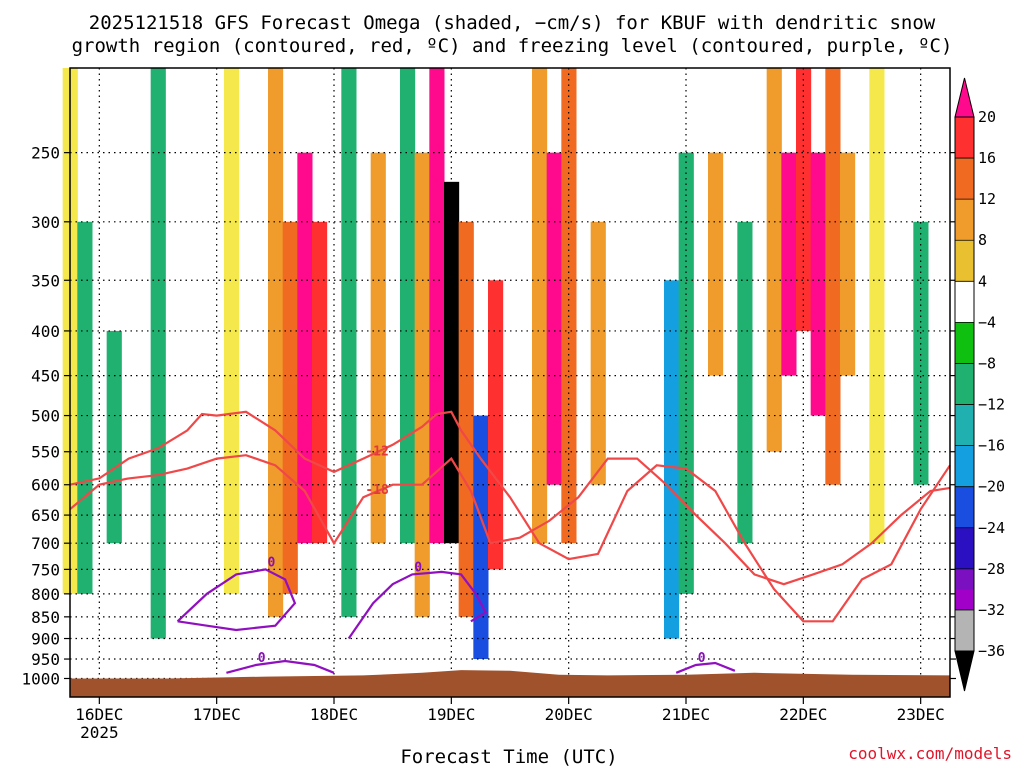 The height and width of the screenshot is (768, 1024). I want to click on y-tick-label: 700, so click(45, 543).